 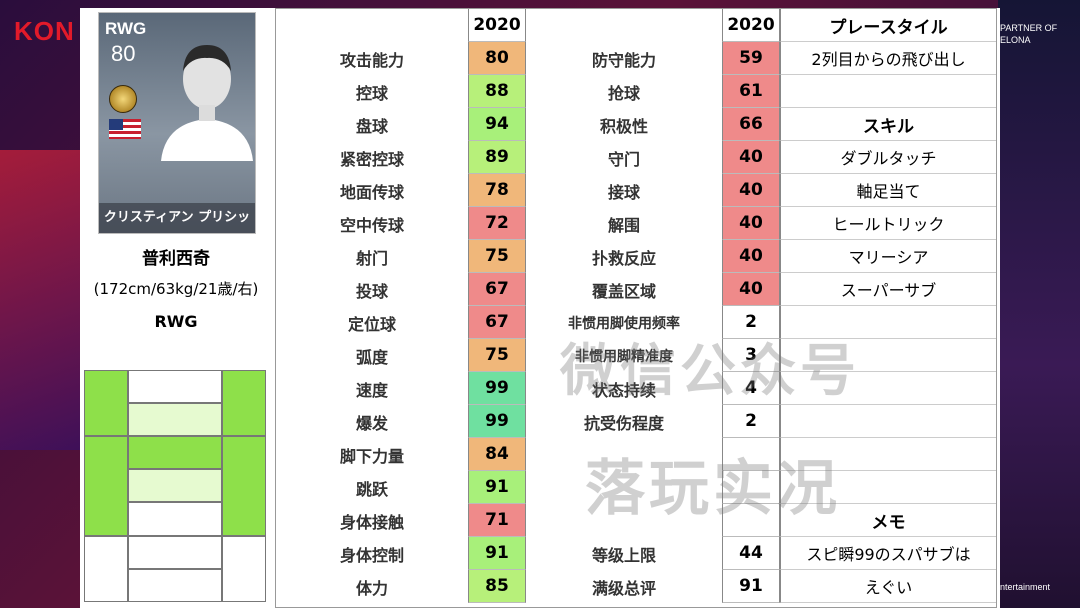 I want to click on table-row: 速度 99 状态持续 4, so click(x=636, y=388).